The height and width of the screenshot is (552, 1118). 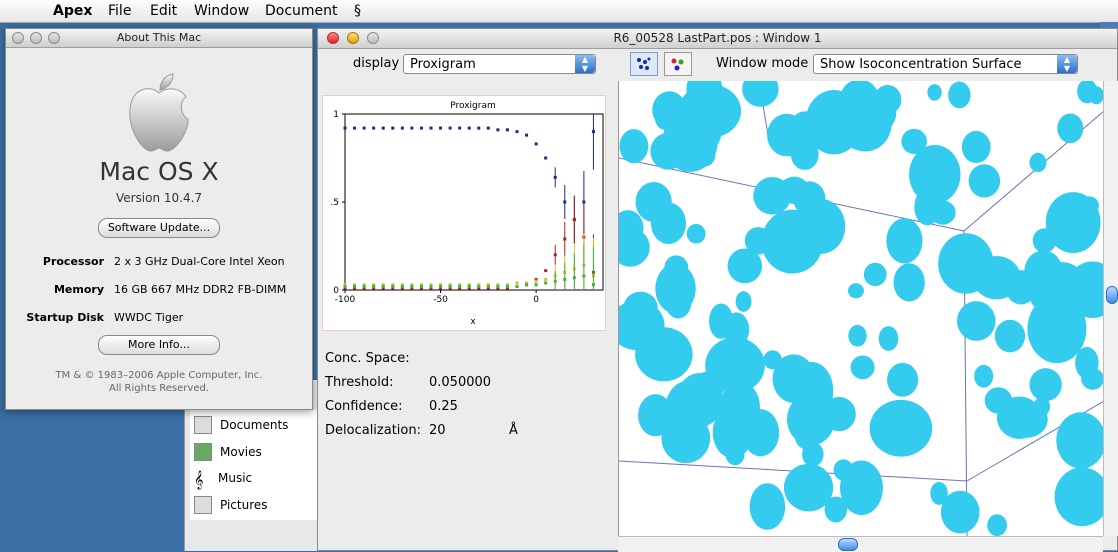 What do you see at coordinates (1110, 308) in the screenshot?
I see `vertical-scrollbar` at bounding box center [1110, 308].